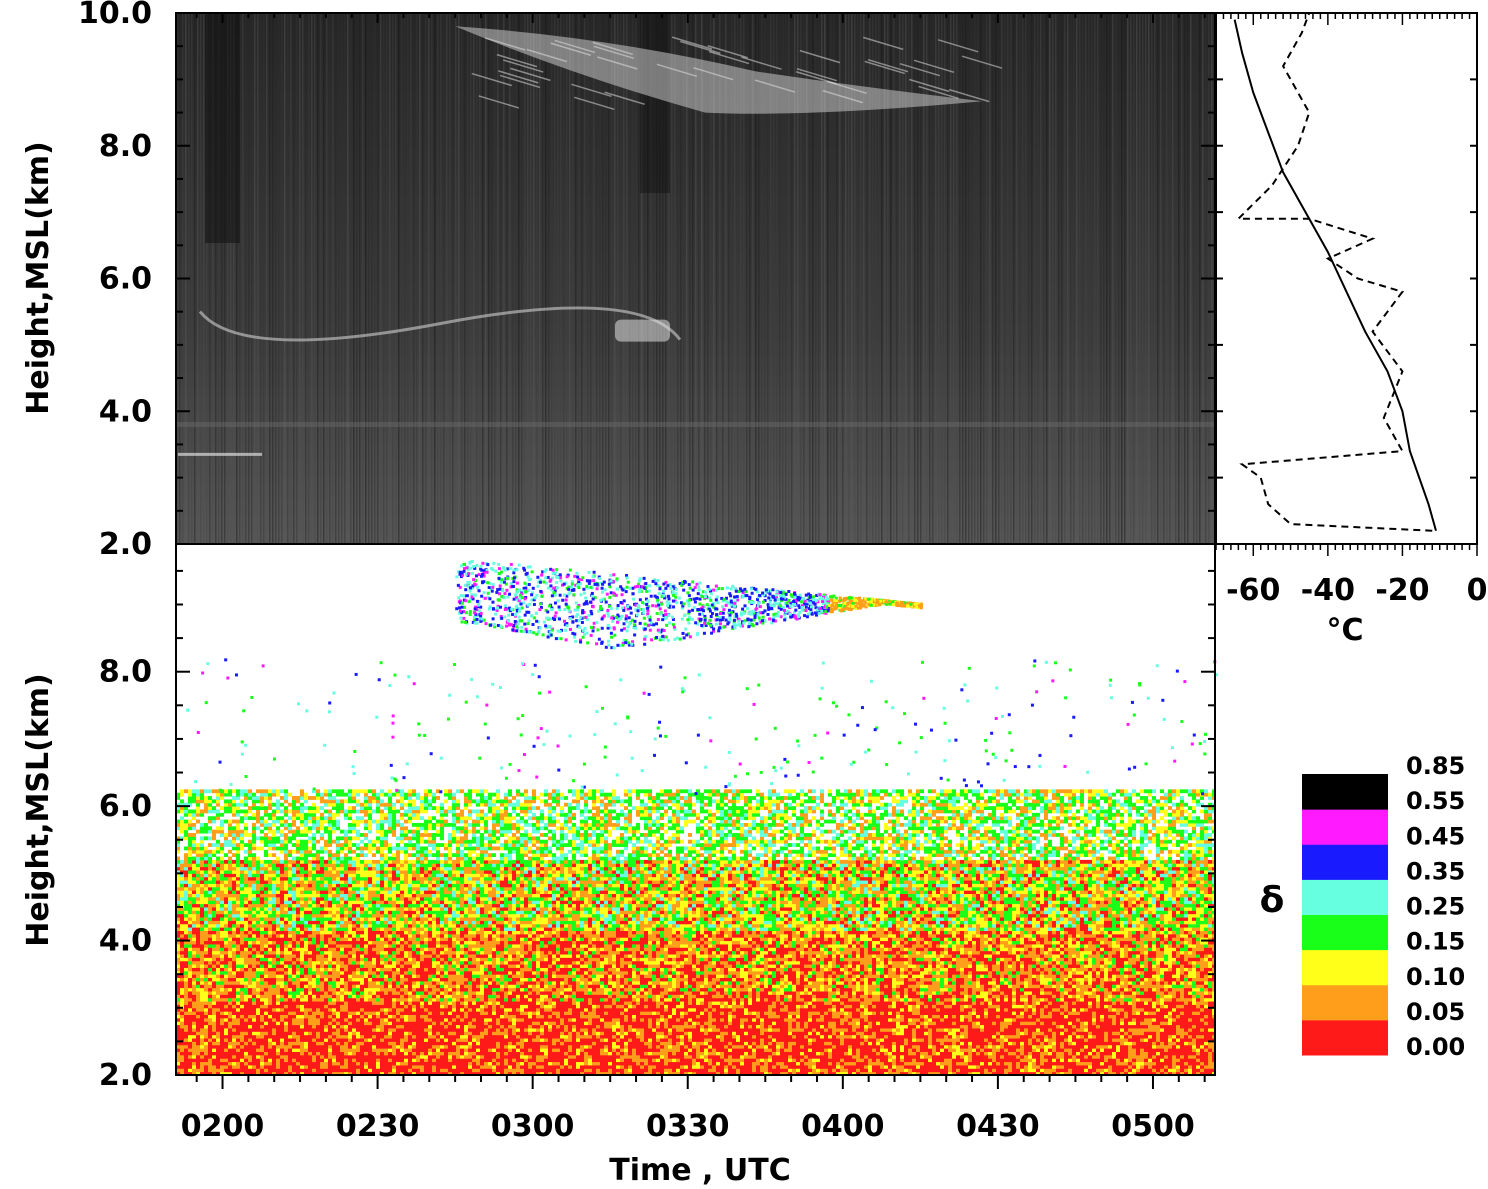 The width and height of the screenshot is (1488, 1189). What do you see at coordinates (1328, 590) in the screenshot?
I see `x-tick-label: -40` at bounding box center [1328, 590].